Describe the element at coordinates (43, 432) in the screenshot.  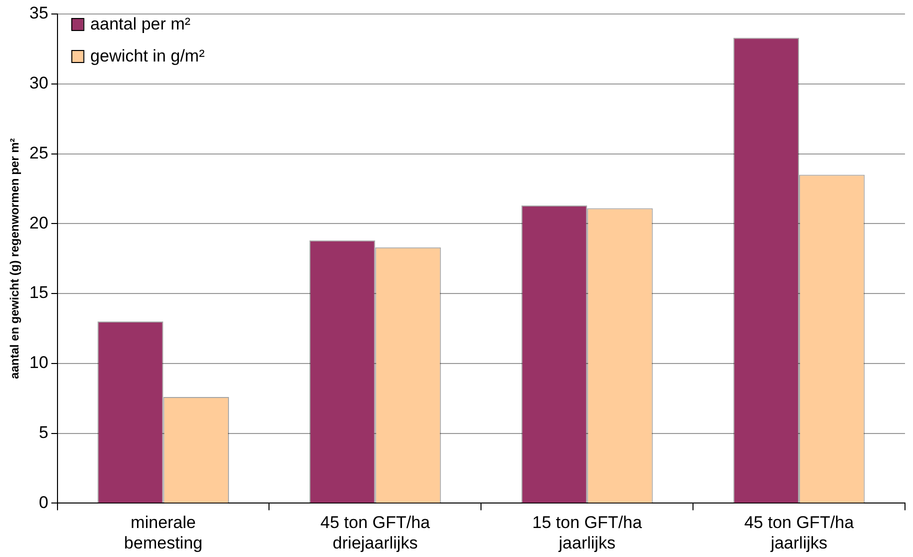
I see `y-tick-label: 5` at that location.